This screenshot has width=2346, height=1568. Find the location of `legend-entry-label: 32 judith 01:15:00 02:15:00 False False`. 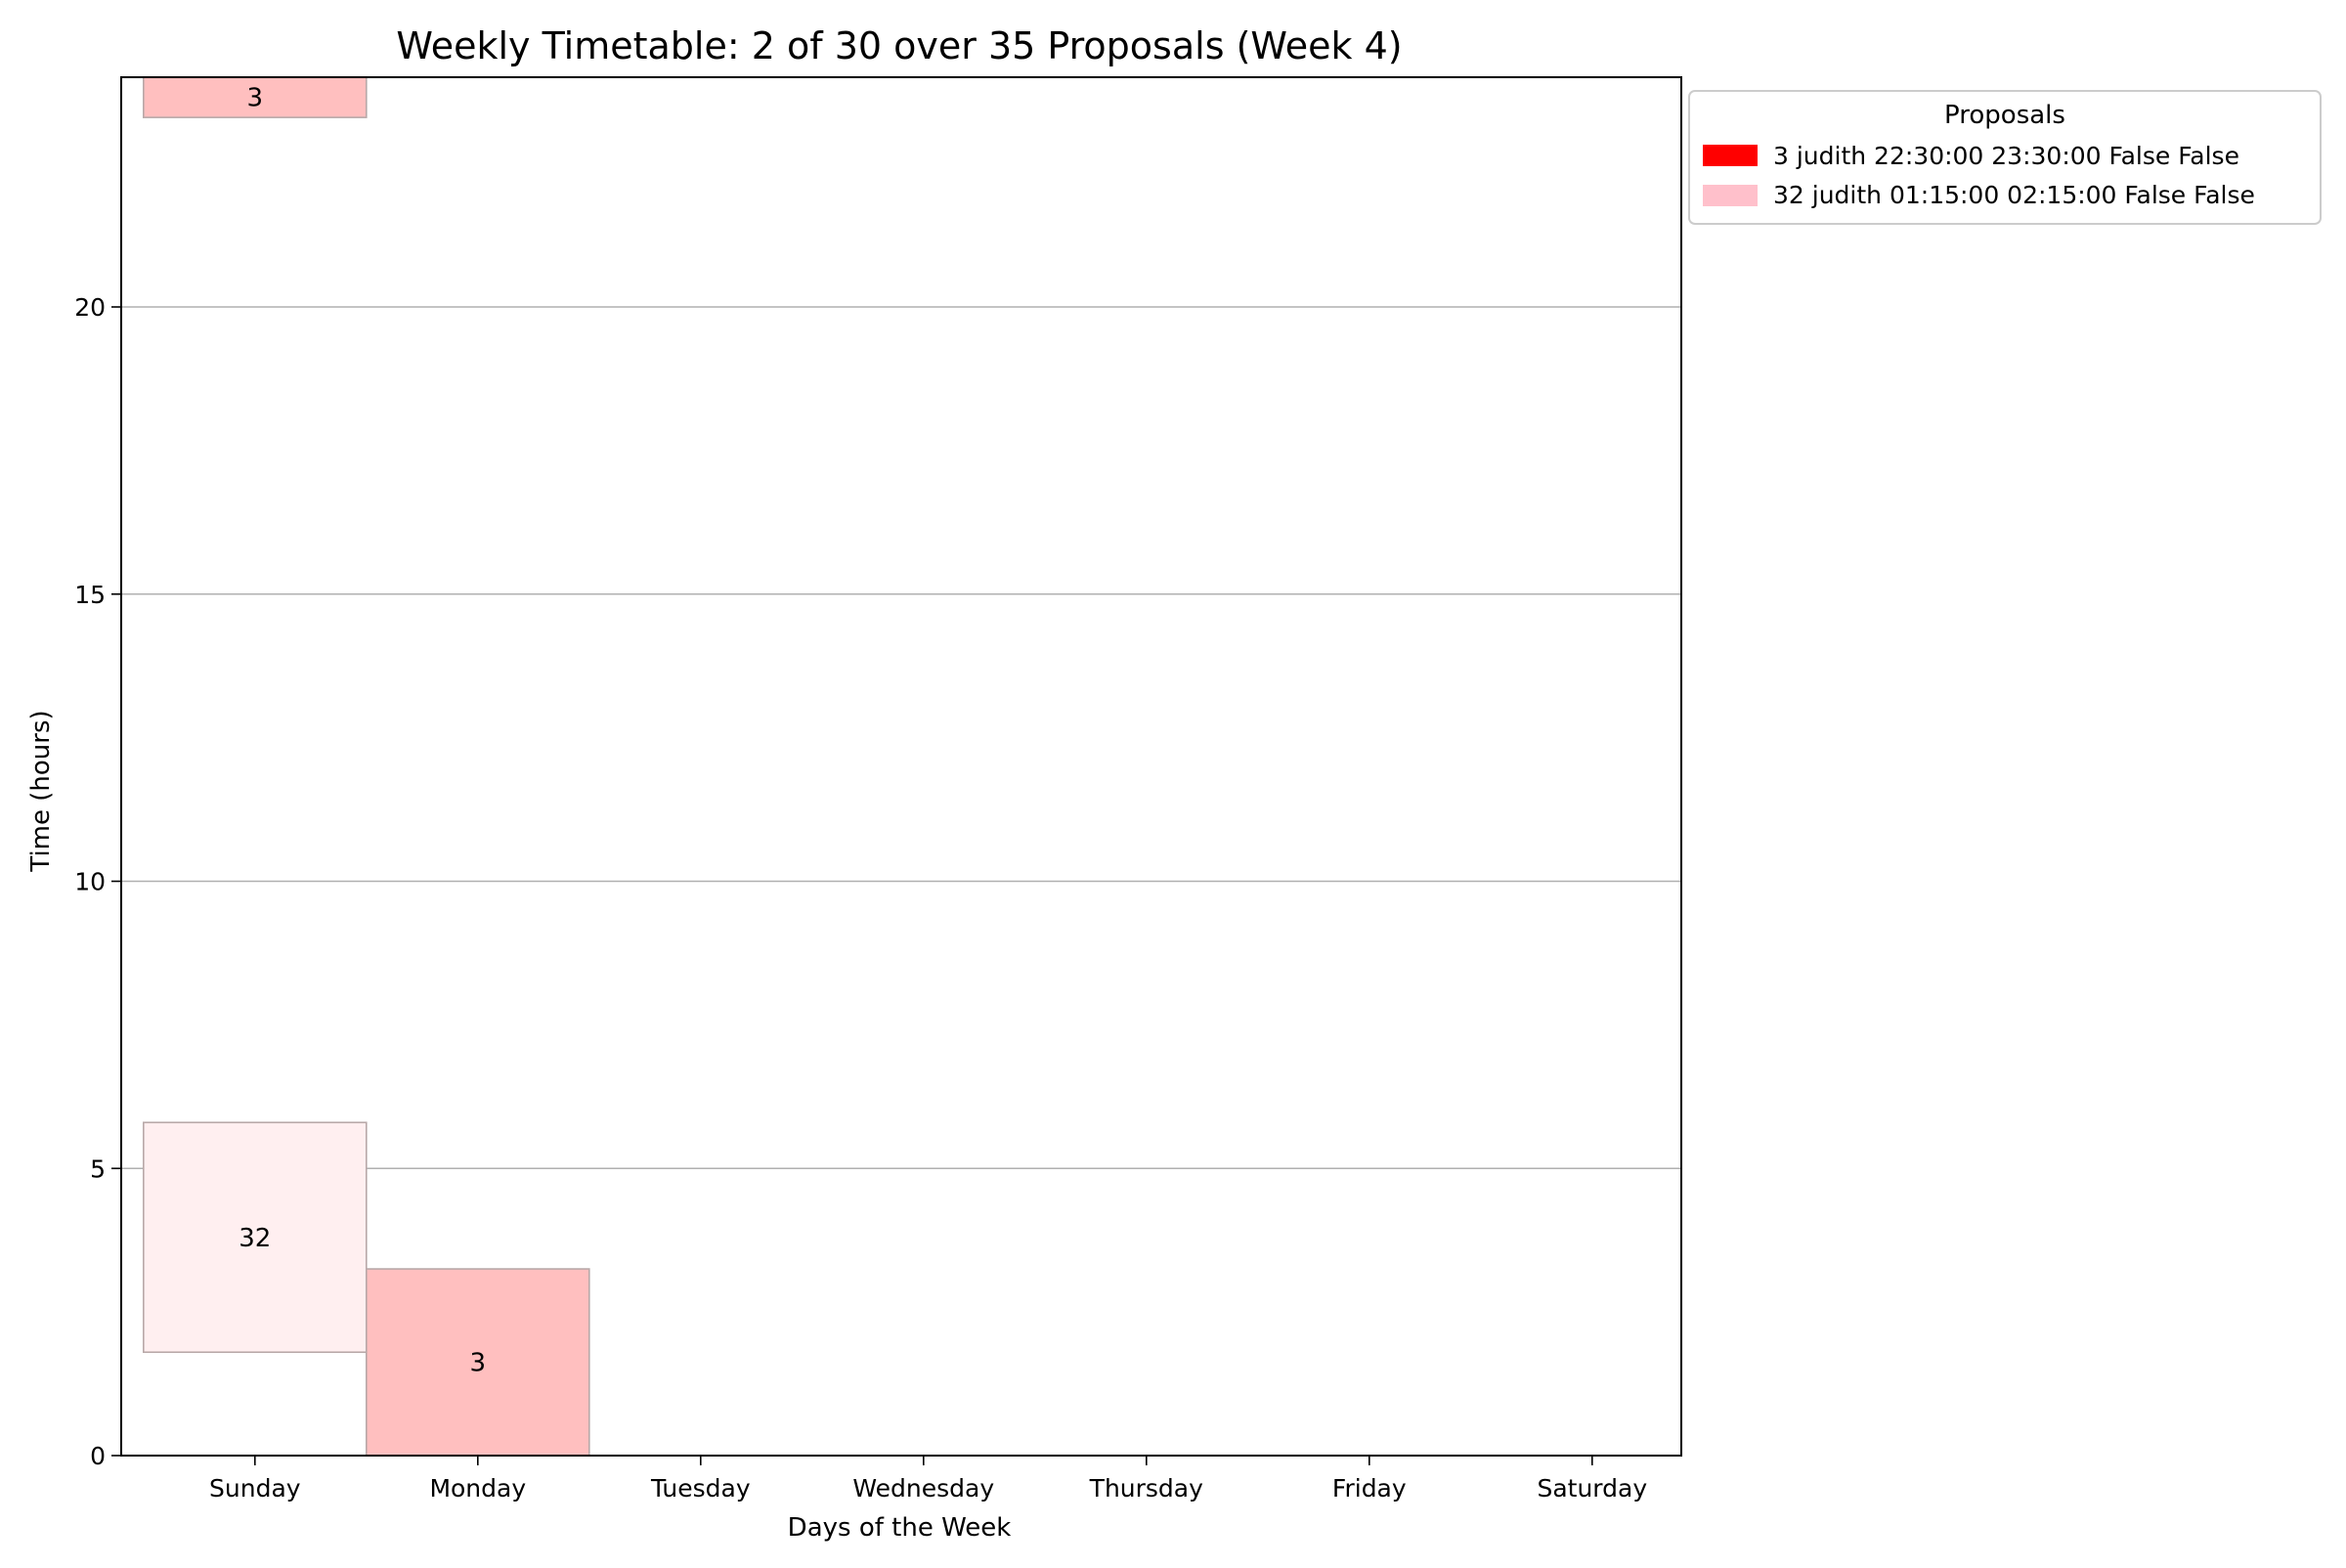

legend-entry-label: 32 judith 01:15:00 02:15:00 False False is located at coordinates (2014, 195).